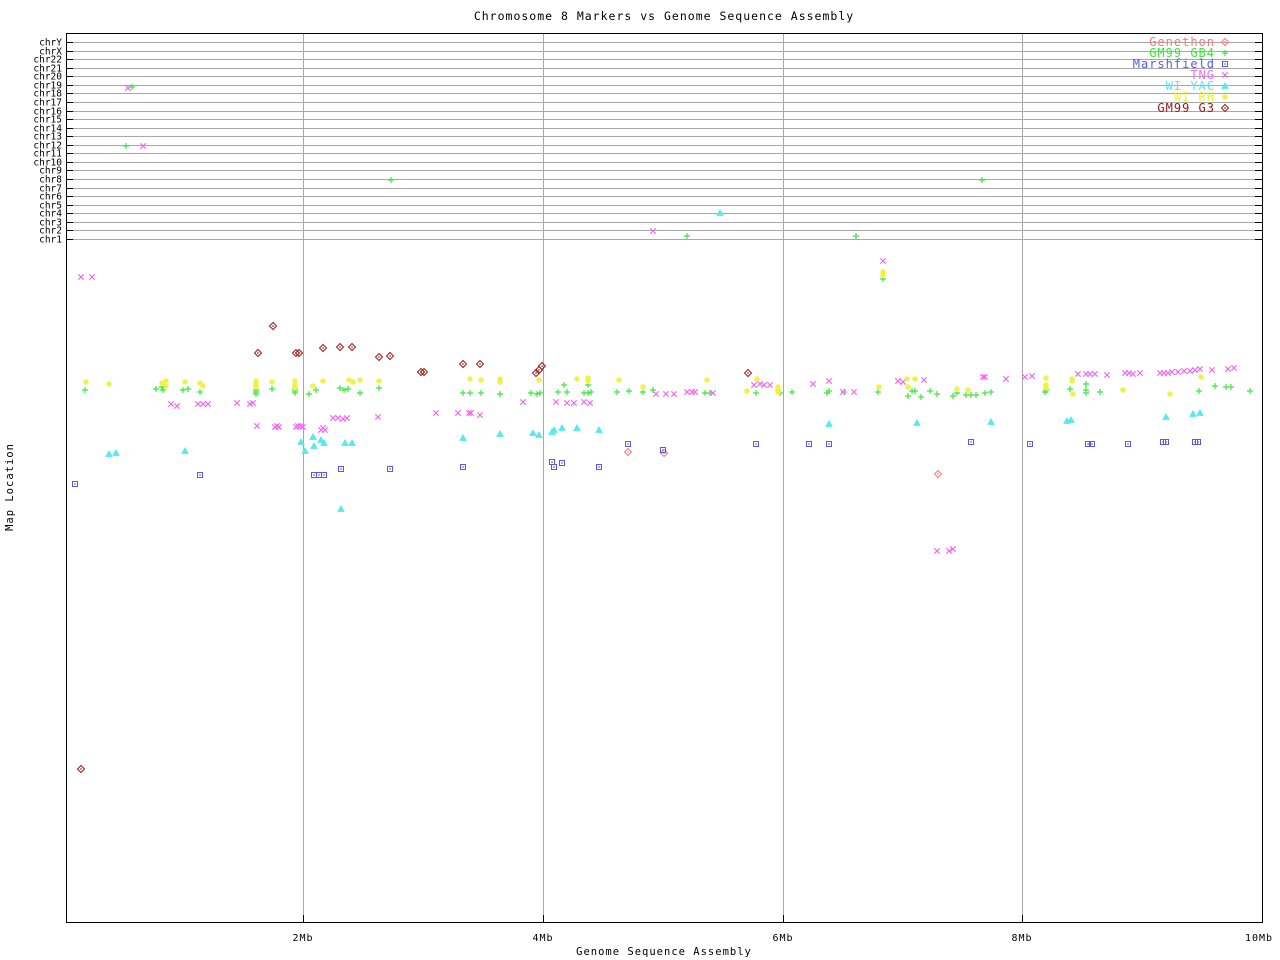 The width and height of the screenshot is (1280, 960). What do you see at coordinates (50, 189) in the screenshot?
I see `chromosome-label-chr7: chr7` at bounding box center [50, 189].